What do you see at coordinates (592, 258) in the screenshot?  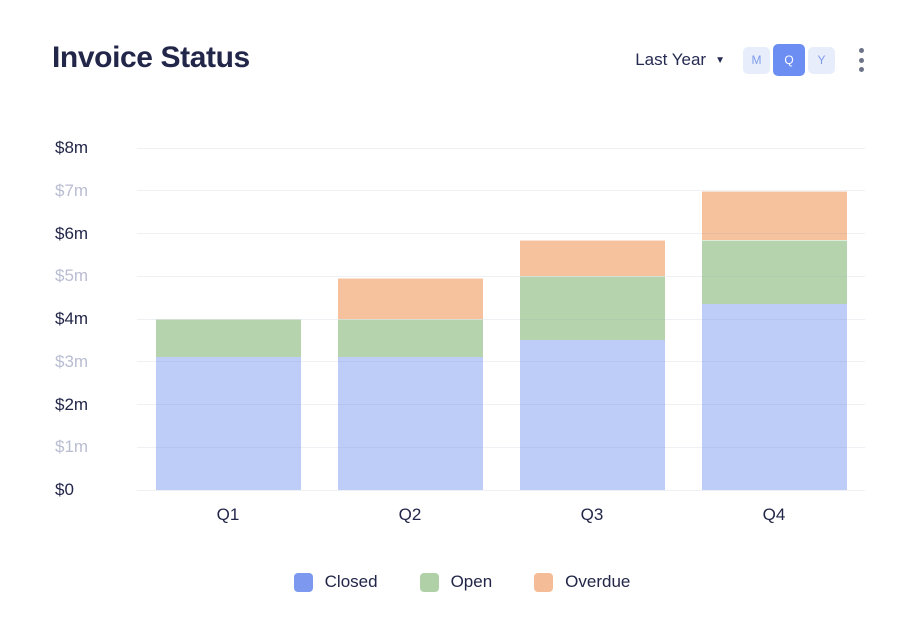 I see `bar-segment-q3-overdue` at bounding box center [592, 258].